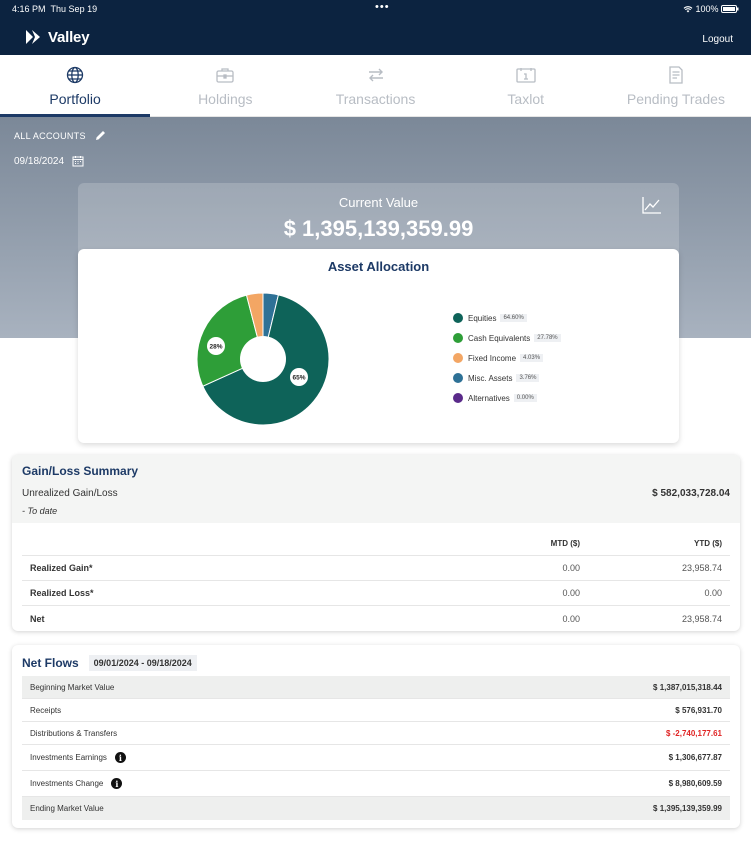 The height and width of the screenshot is (843, 751). What do you see at coordinates (698, 710) in the screenshot?
I see `row-value: $ 576,931.70` at bounding box center [698, 710].